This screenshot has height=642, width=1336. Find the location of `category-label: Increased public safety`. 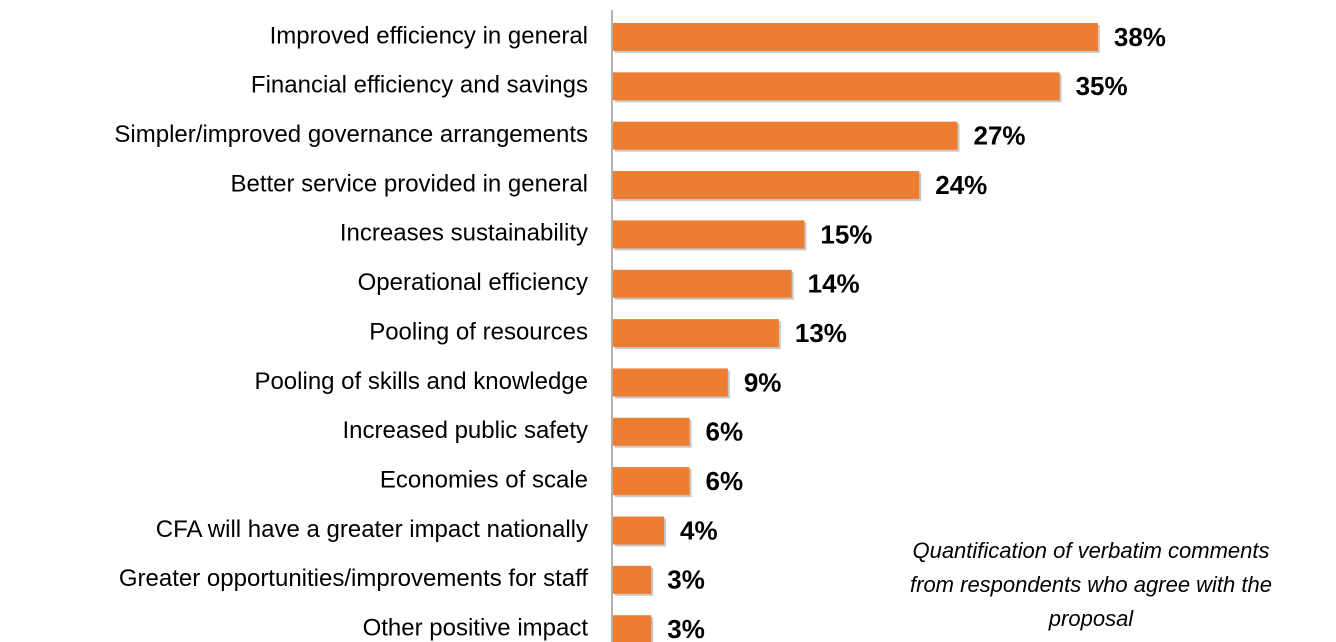

category-label: Increased public safety is located at coordinates (465, 430).